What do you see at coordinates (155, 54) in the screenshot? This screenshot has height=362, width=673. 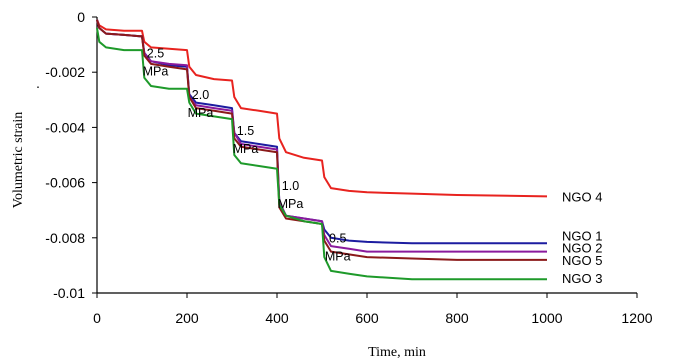 I see `pressure-annotation-value: 2.5` at bounding box center [155, 54].